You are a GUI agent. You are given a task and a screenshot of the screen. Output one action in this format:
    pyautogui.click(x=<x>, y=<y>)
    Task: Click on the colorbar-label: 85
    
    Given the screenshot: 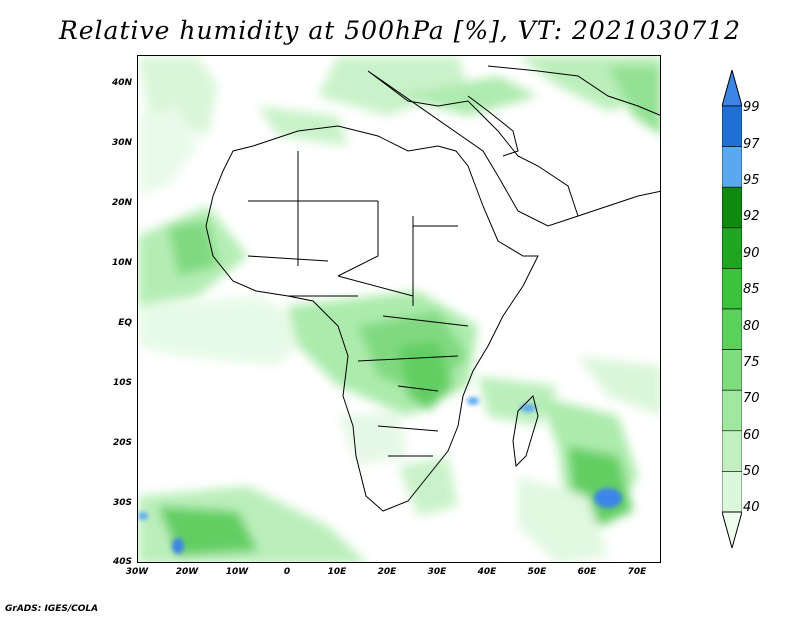 What is the action you would take?
    pyautogui.click(x=751, y=289)
    